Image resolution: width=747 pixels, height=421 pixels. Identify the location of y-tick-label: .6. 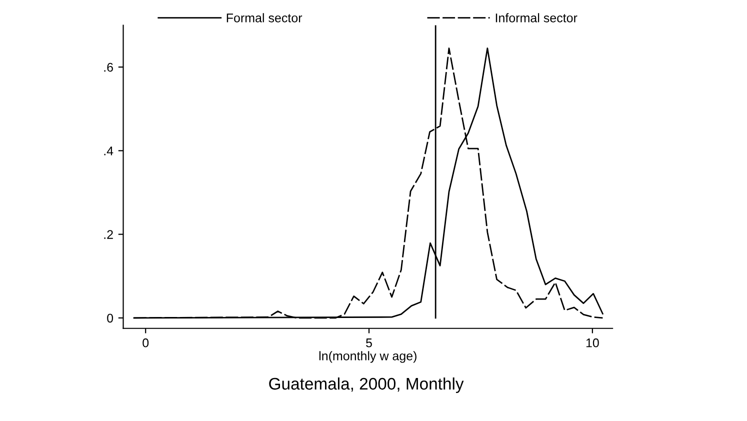
(108, 67).